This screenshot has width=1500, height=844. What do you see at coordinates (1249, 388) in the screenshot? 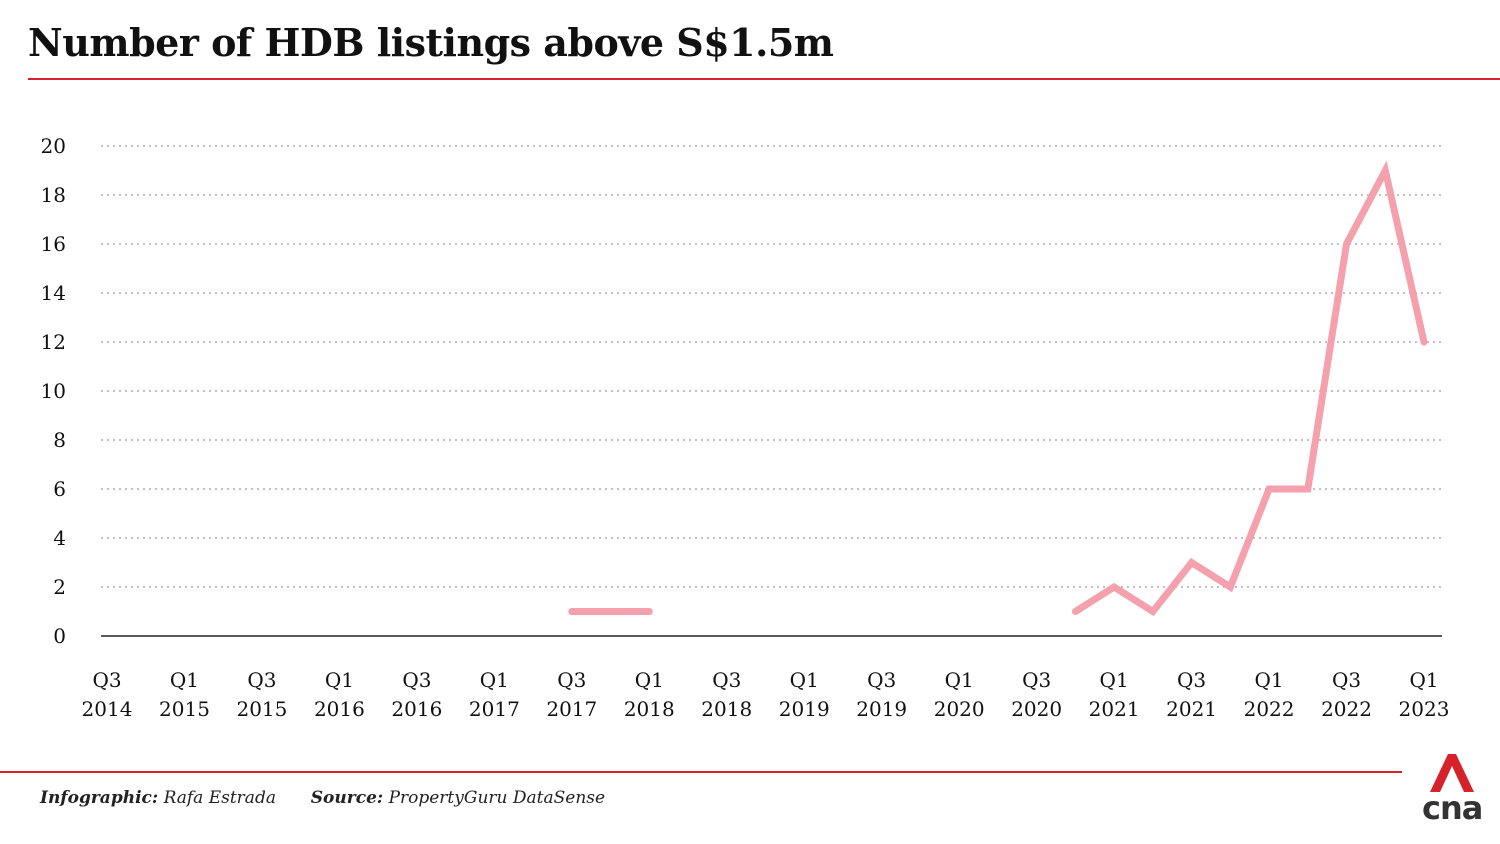
I see `series-line-segment` at bounding box center [1249, 388].